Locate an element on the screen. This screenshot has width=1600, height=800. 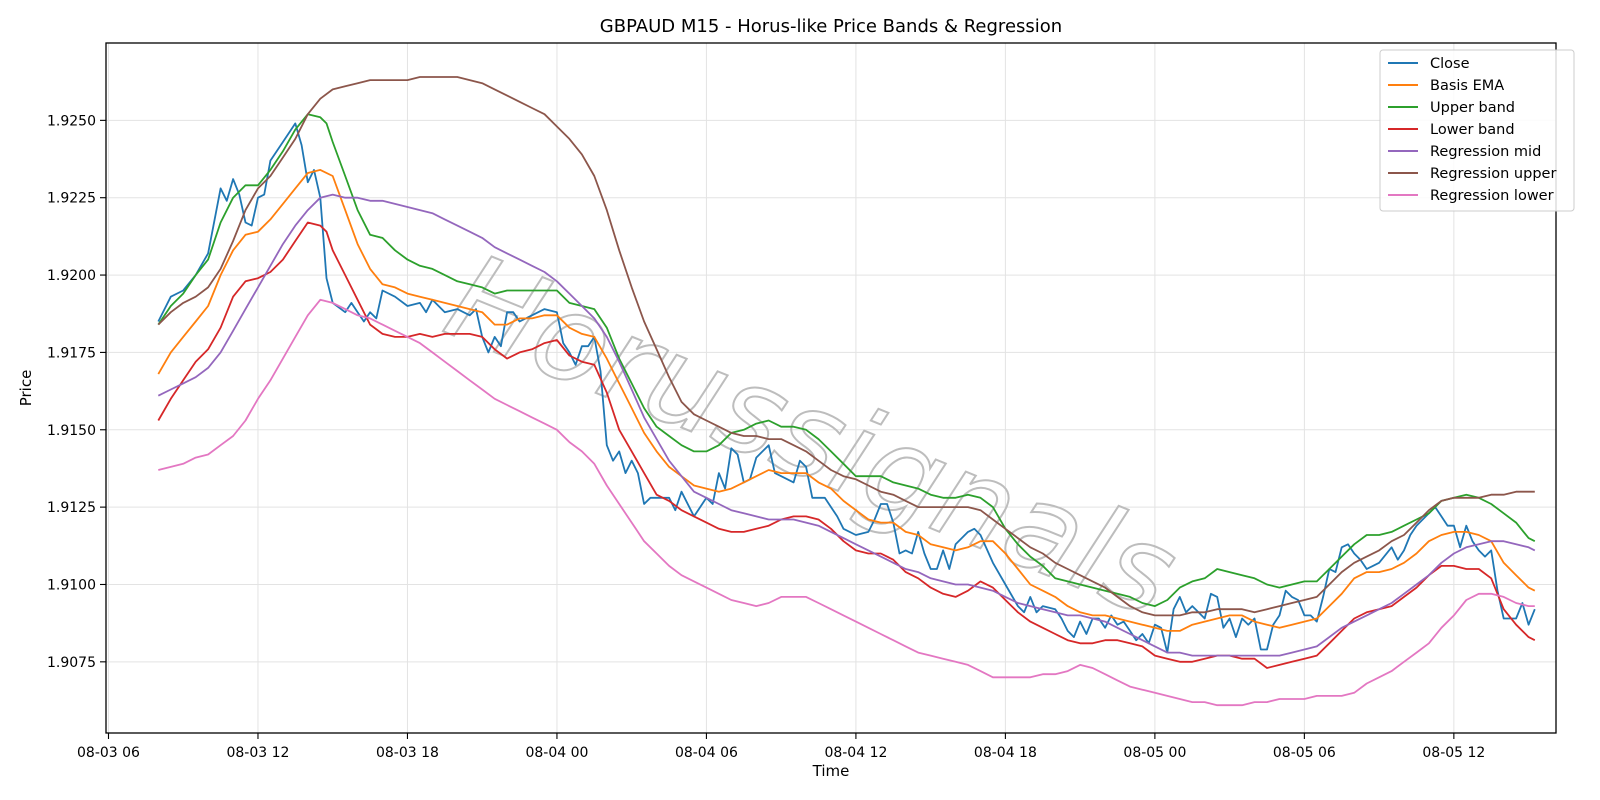
x-tick-label: 08-04 18 is located at coordinates (1005, 753).